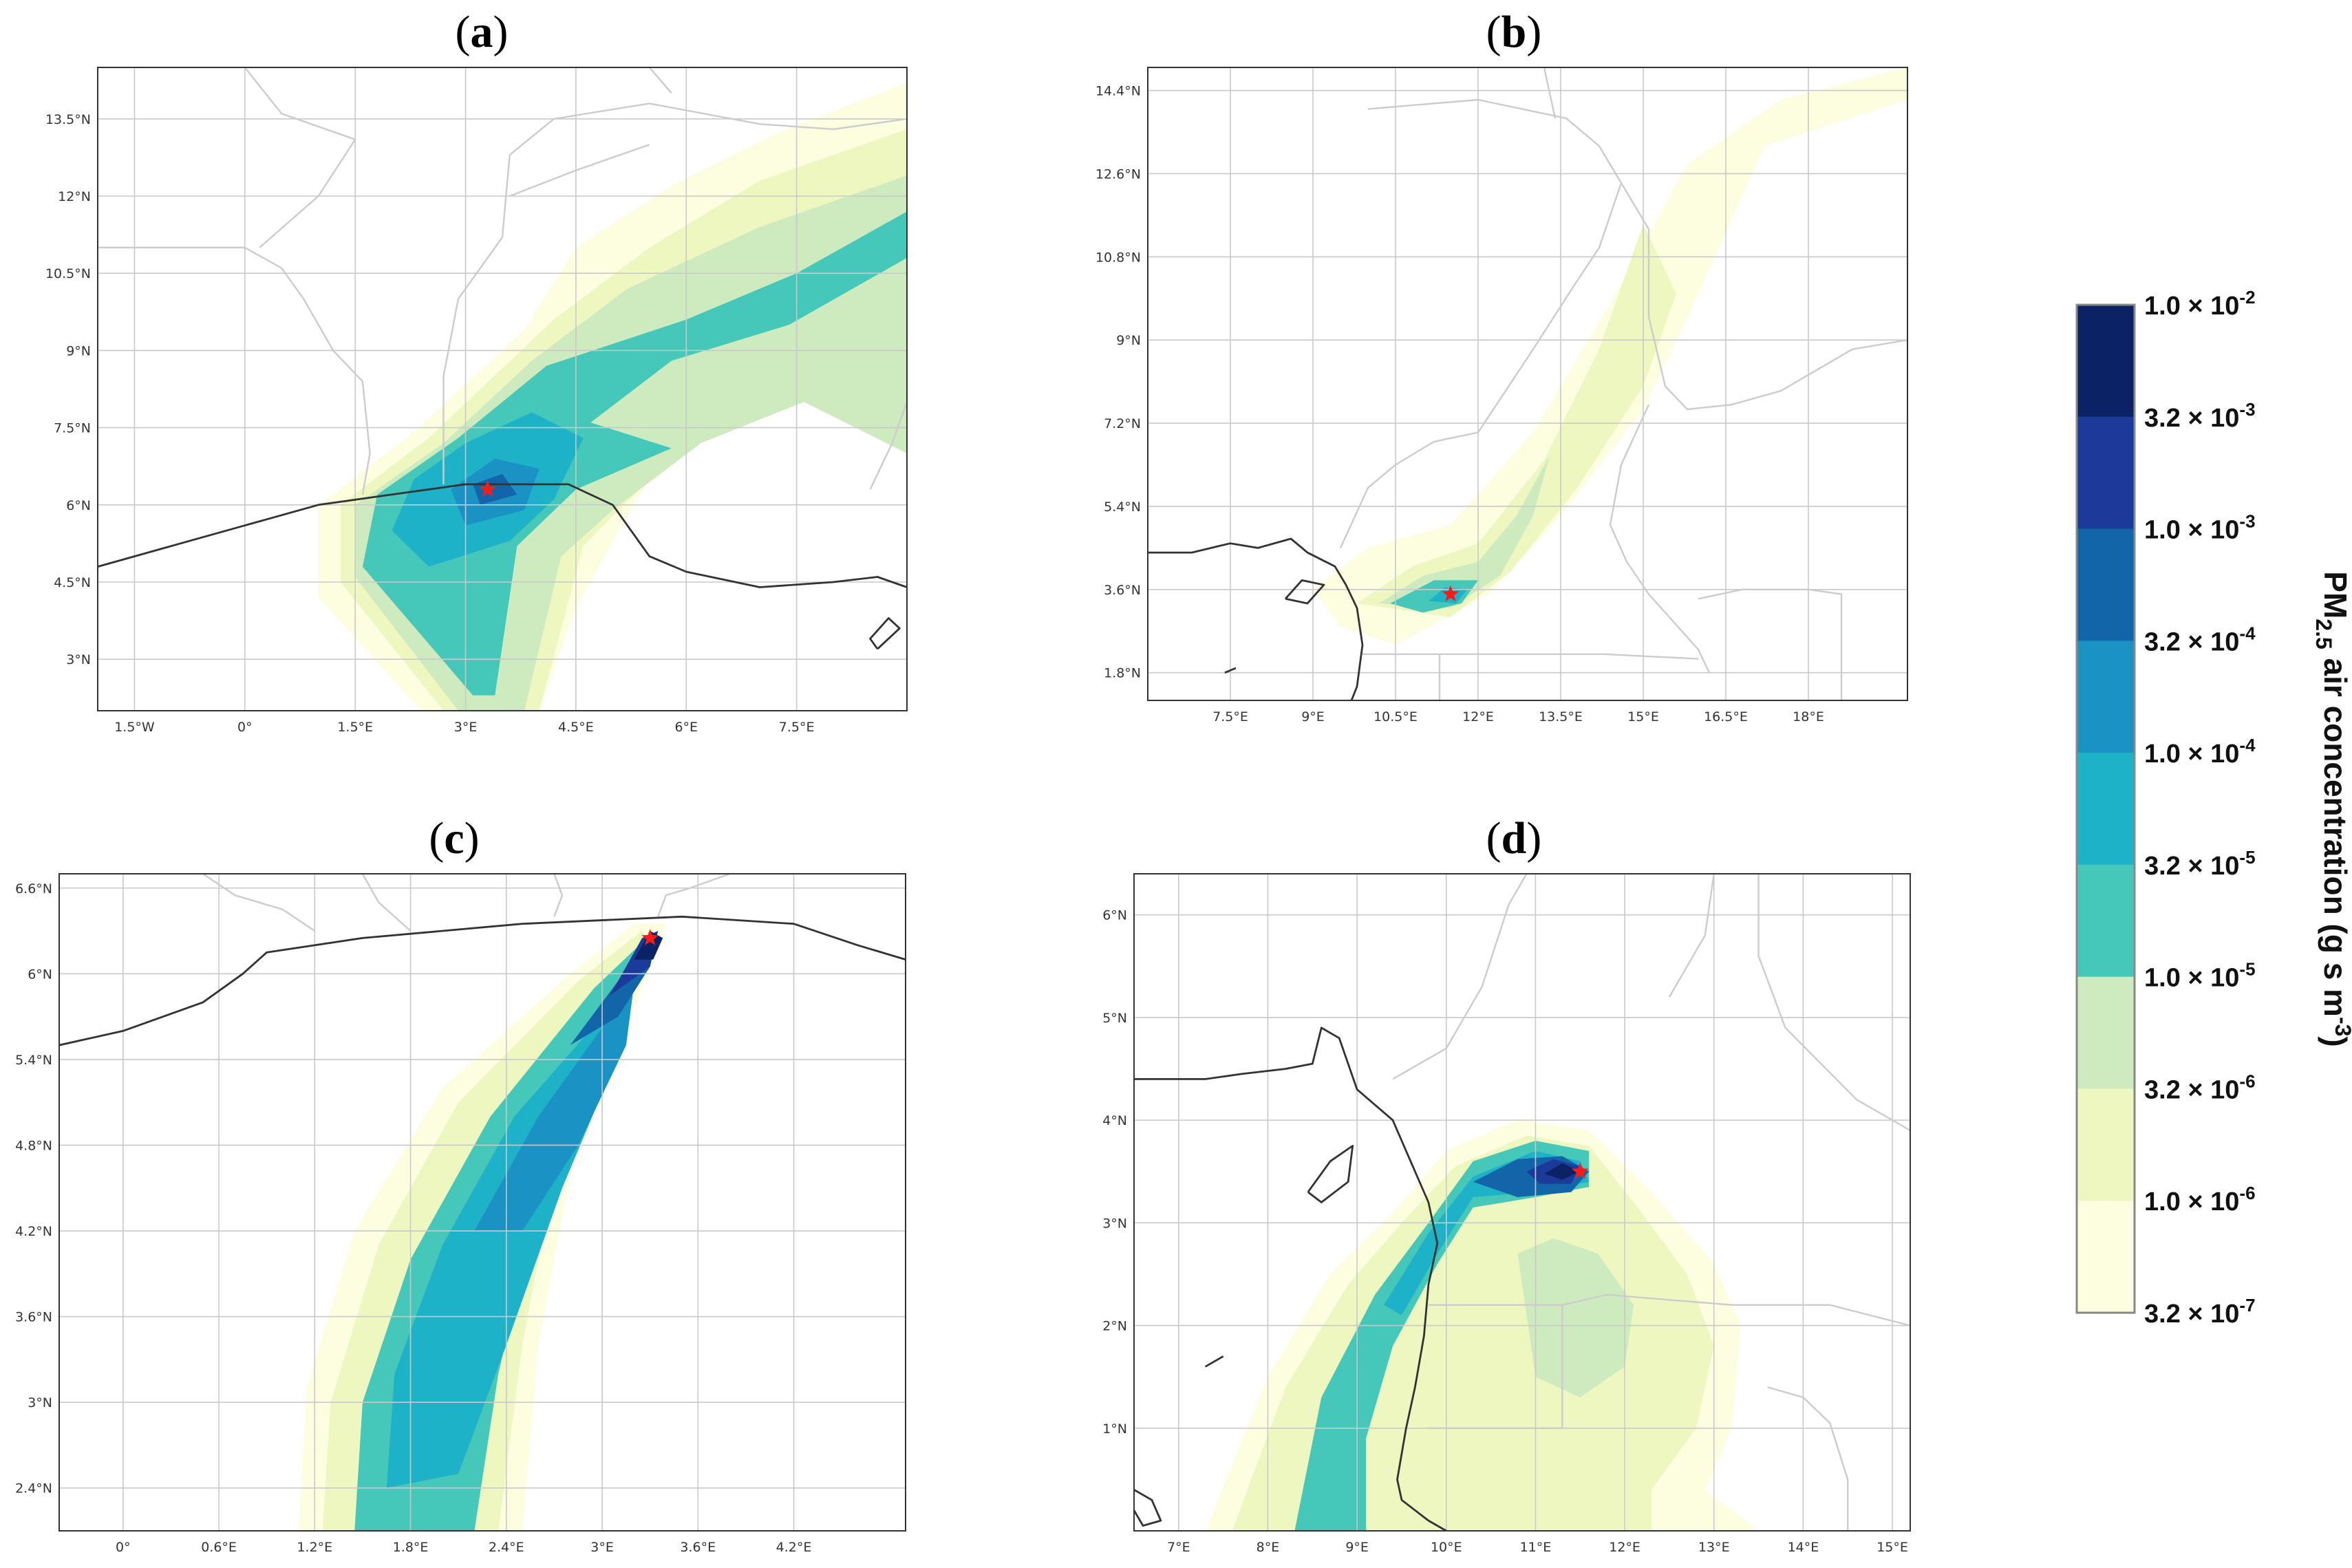 This screenshot has width=2352, height=1568. I want to click on x-tick-label: 13°E, so click(1714, 1547).